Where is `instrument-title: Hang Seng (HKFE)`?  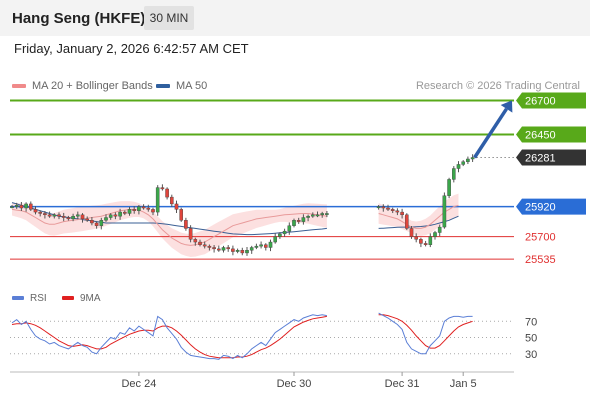
instrument-title: Hang Seng (HKFE) is located at coordinates (79, 18).